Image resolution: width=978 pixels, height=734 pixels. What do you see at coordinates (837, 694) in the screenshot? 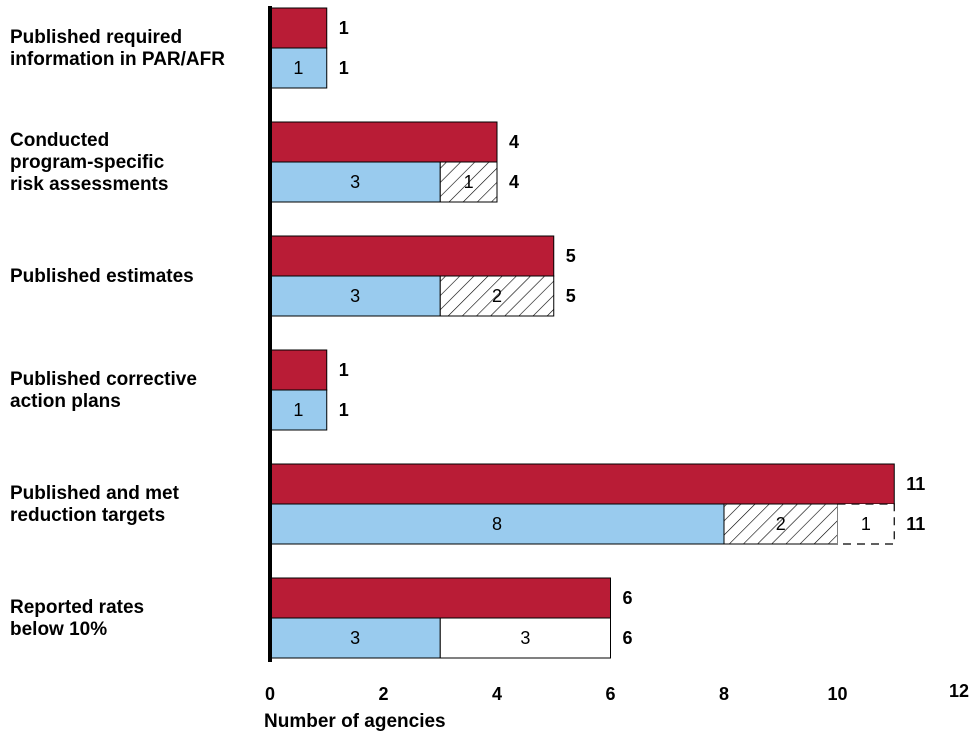
I see `x-tick-label-5: 10` at bounding box center [837, 694].